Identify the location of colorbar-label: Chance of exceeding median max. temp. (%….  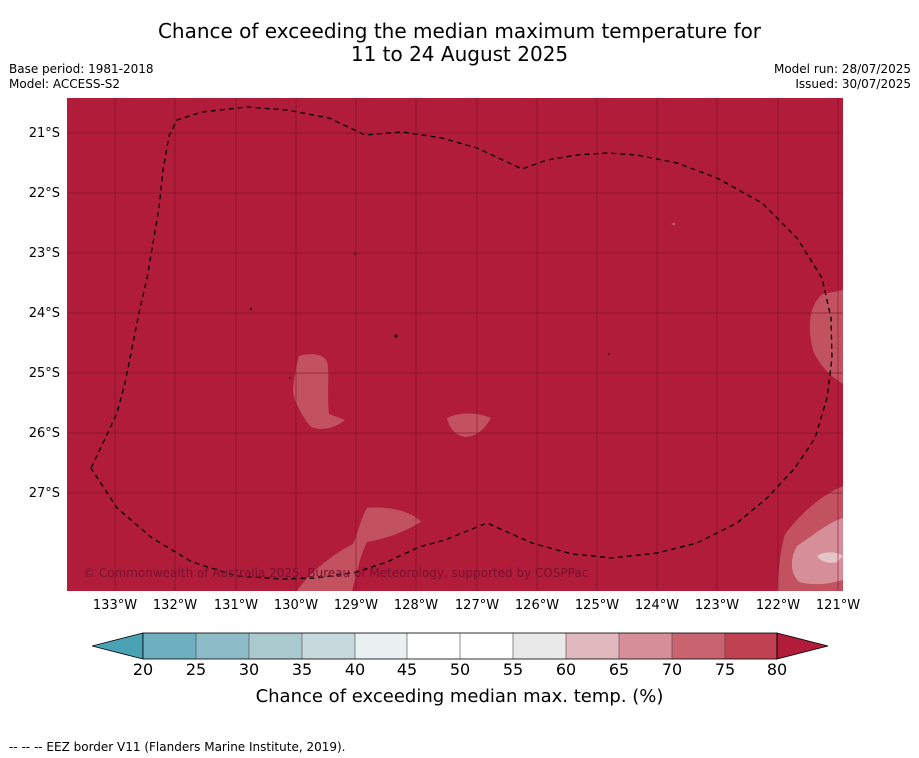
(459, 696).